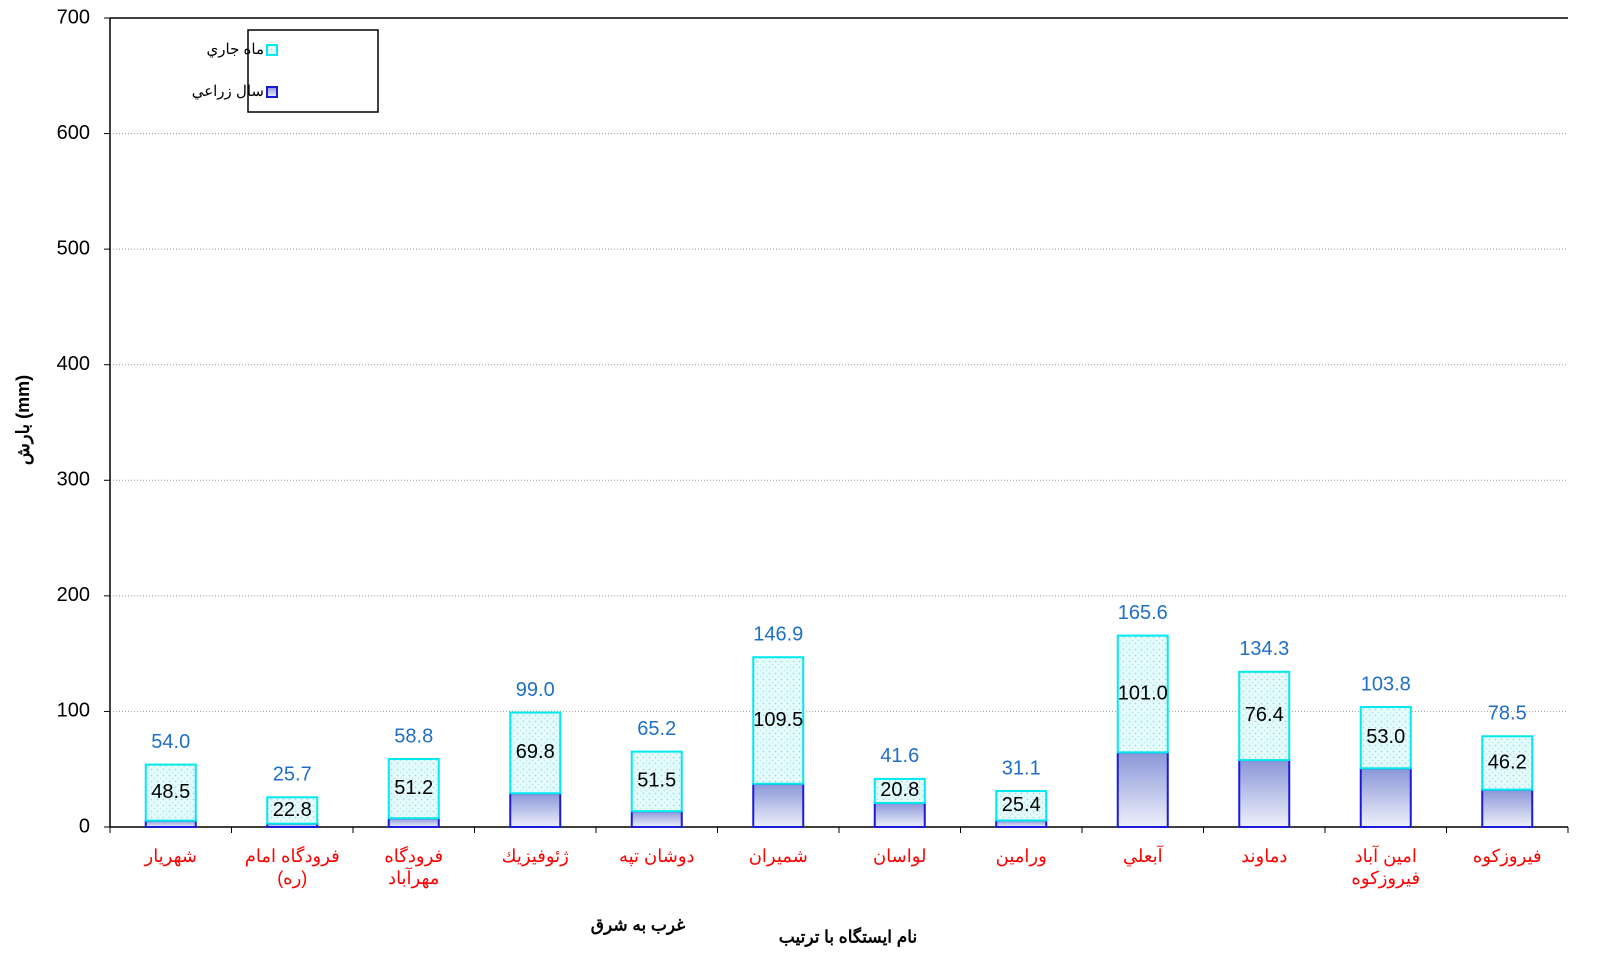 The height and width of the screenshot is (973, 1615). Describe the element at coordinates (414, 867) in the screenshot. I see `x-tick-label: فرودگاه مهرآباد` at that location.